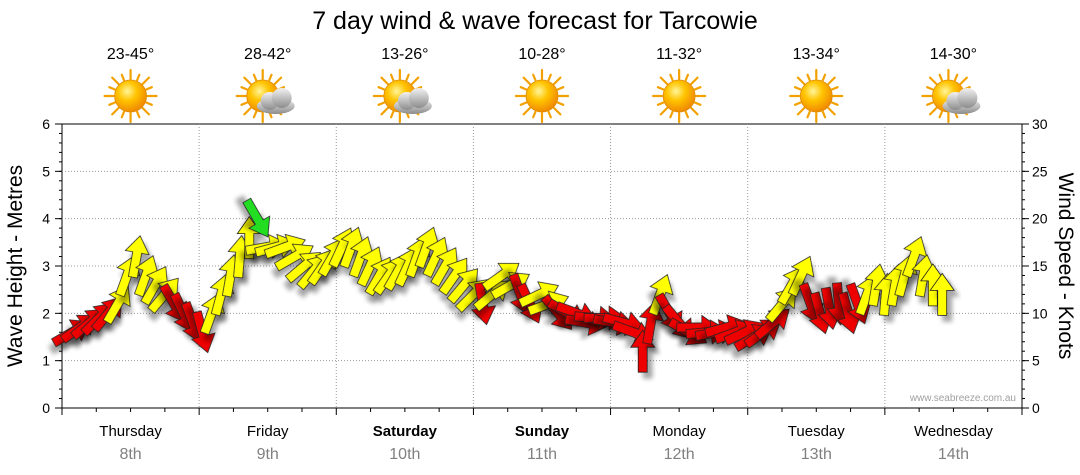 The height and width of the screenshot is (475, 1080). I want to click on temperature-range-label: 11-32°, so click(679, 54).